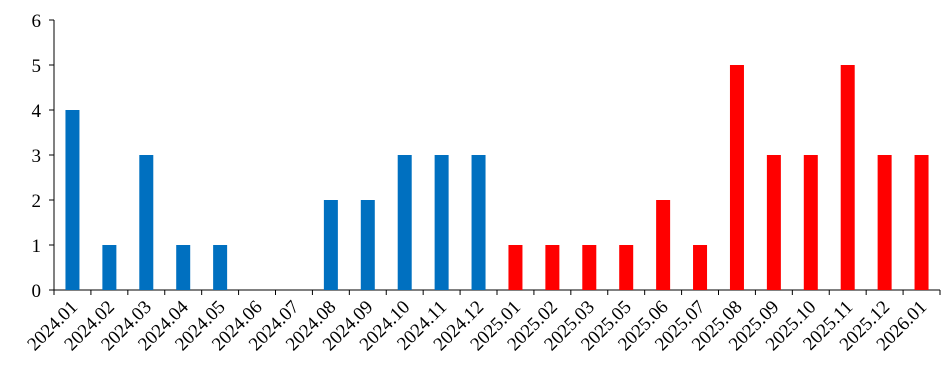 The height and width of the screenshot is (381, 942). What do you see at coordinates (37, 111) in the screenshot?
I see `y-tick-label: 4` at bounding box center [37, 111].